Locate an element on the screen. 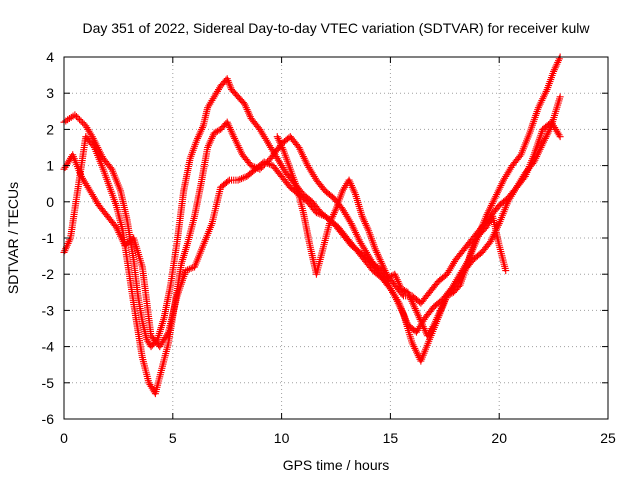 Image resolution: width=640 pixels, height=480 pixels. y-tick-label: -1 is located at coordinates (48, 238).